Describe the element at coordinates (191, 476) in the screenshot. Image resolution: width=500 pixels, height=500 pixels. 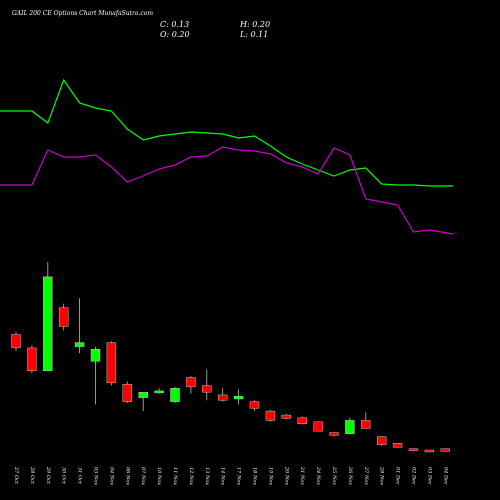
I see `x-tick-label: 12 Nov` at that location.